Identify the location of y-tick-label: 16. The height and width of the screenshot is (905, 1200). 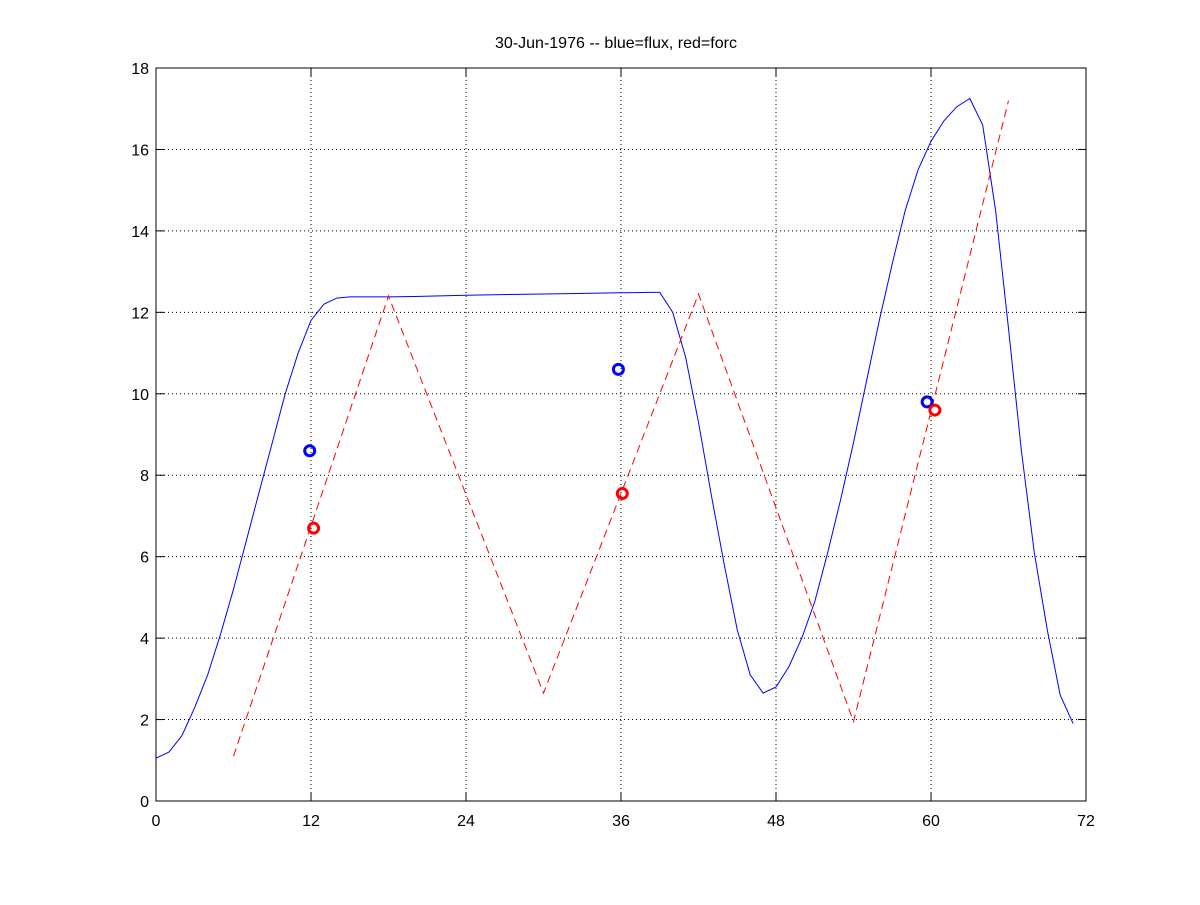
(140, 150).